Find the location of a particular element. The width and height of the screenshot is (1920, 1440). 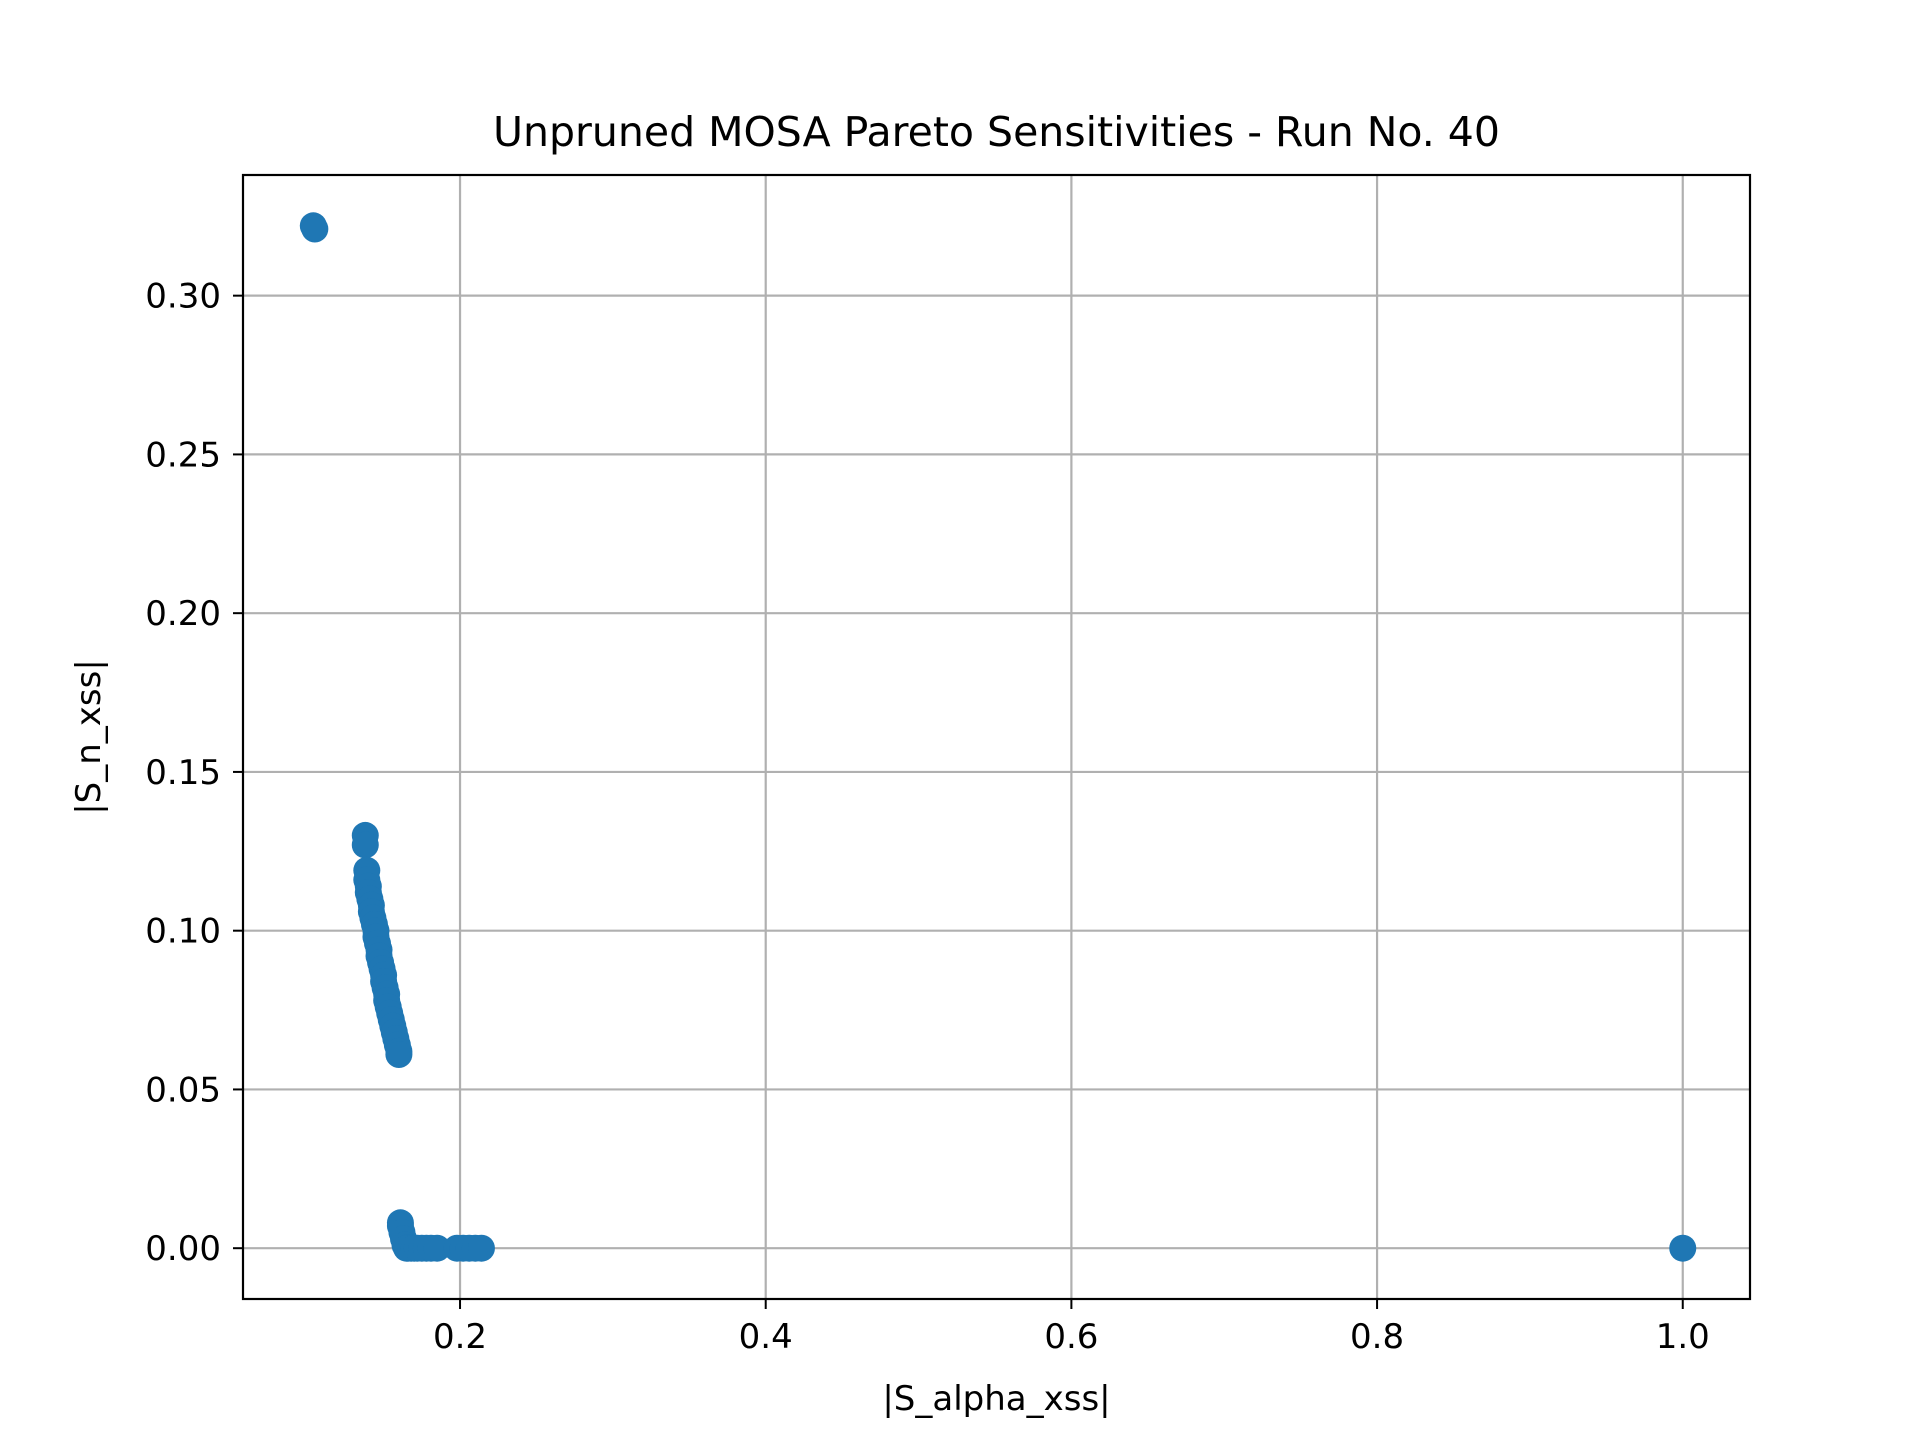

y-tick-label: 0.05 is located at coordinates (183, 1090).